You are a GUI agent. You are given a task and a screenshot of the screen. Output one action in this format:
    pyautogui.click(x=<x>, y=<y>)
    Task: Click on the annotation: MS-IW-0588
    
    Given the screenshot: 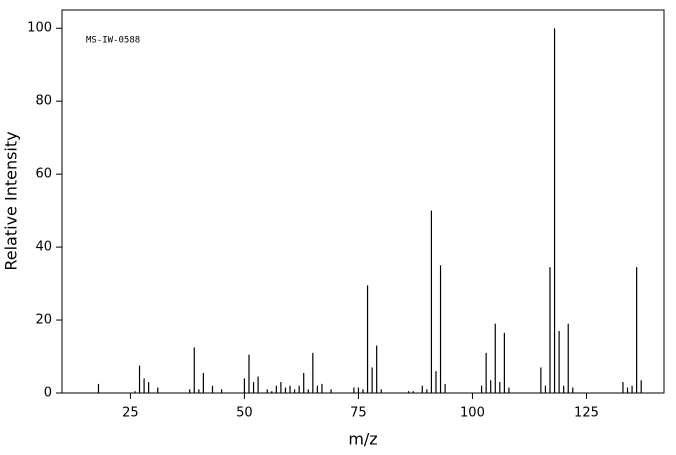 What is the action you would take?
    pyautogui.click(x=113, y=41)
    